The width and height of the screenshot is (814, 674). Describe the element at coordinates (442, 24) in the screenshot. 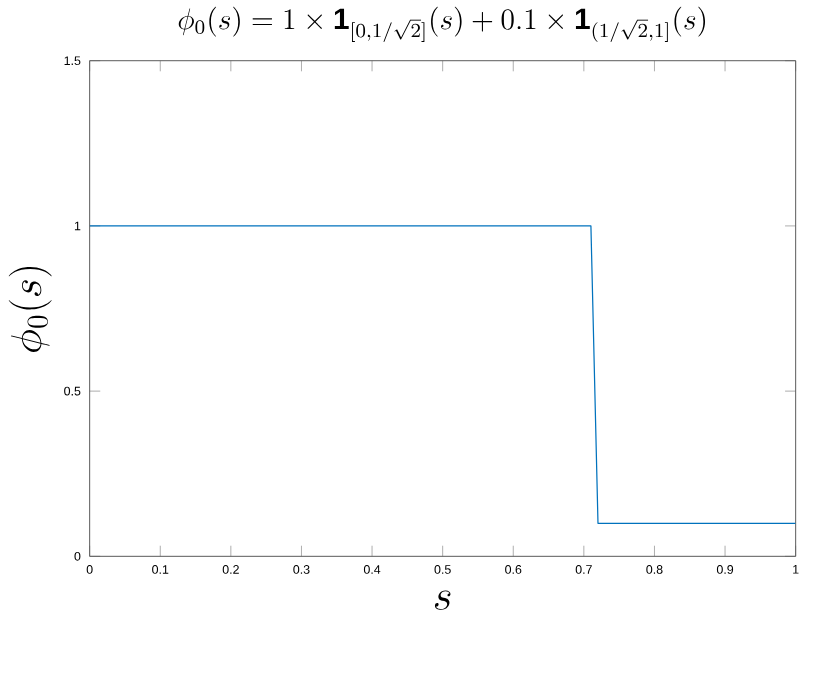

I see `chart-title: $\phi_0(s) = 1 \times \mathbf{1}_{[0,1/\sqrt{2}]}(s) + 0.1 \times \mathbf{1}_{(1/\sqrt{2},1]}(s)$` at that location.